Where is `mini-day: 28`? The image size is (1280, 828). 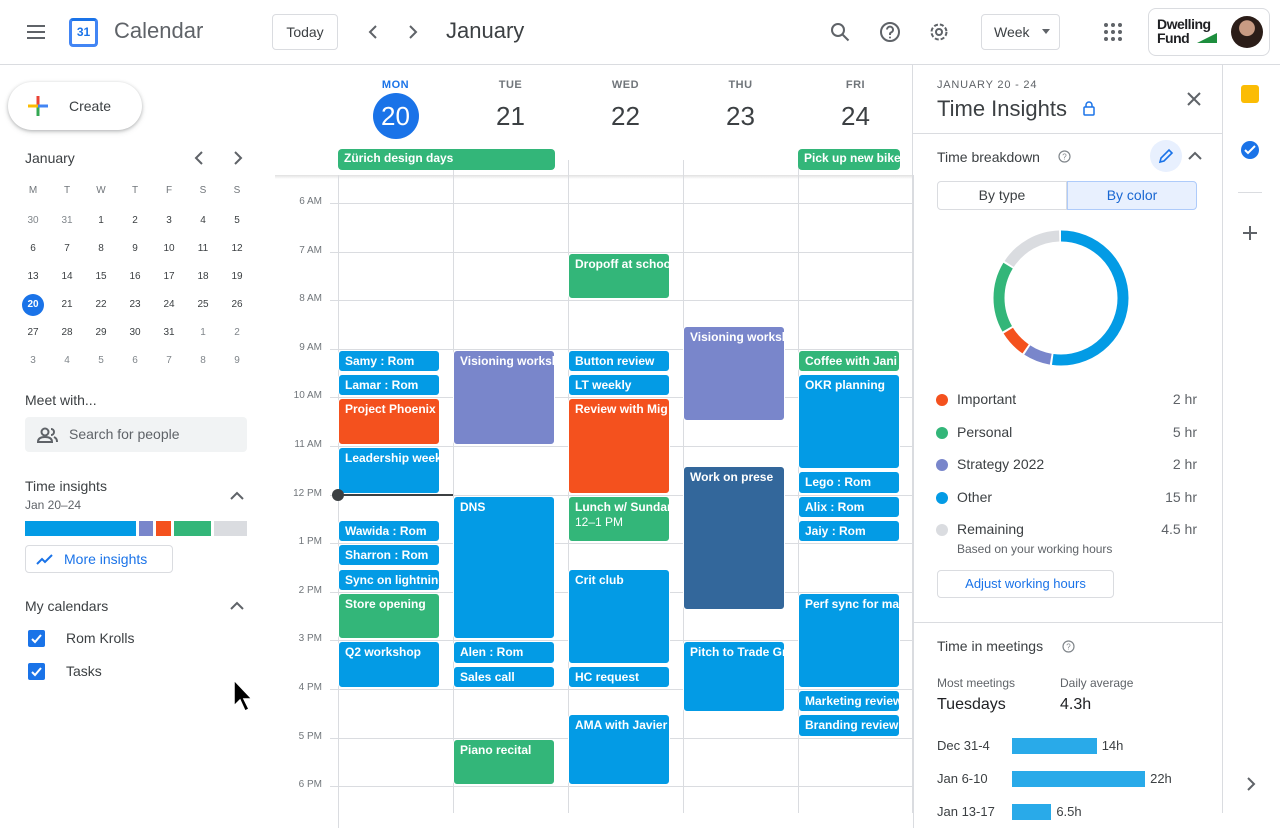
mini-day: 28 is located at coordinates (67, 332).